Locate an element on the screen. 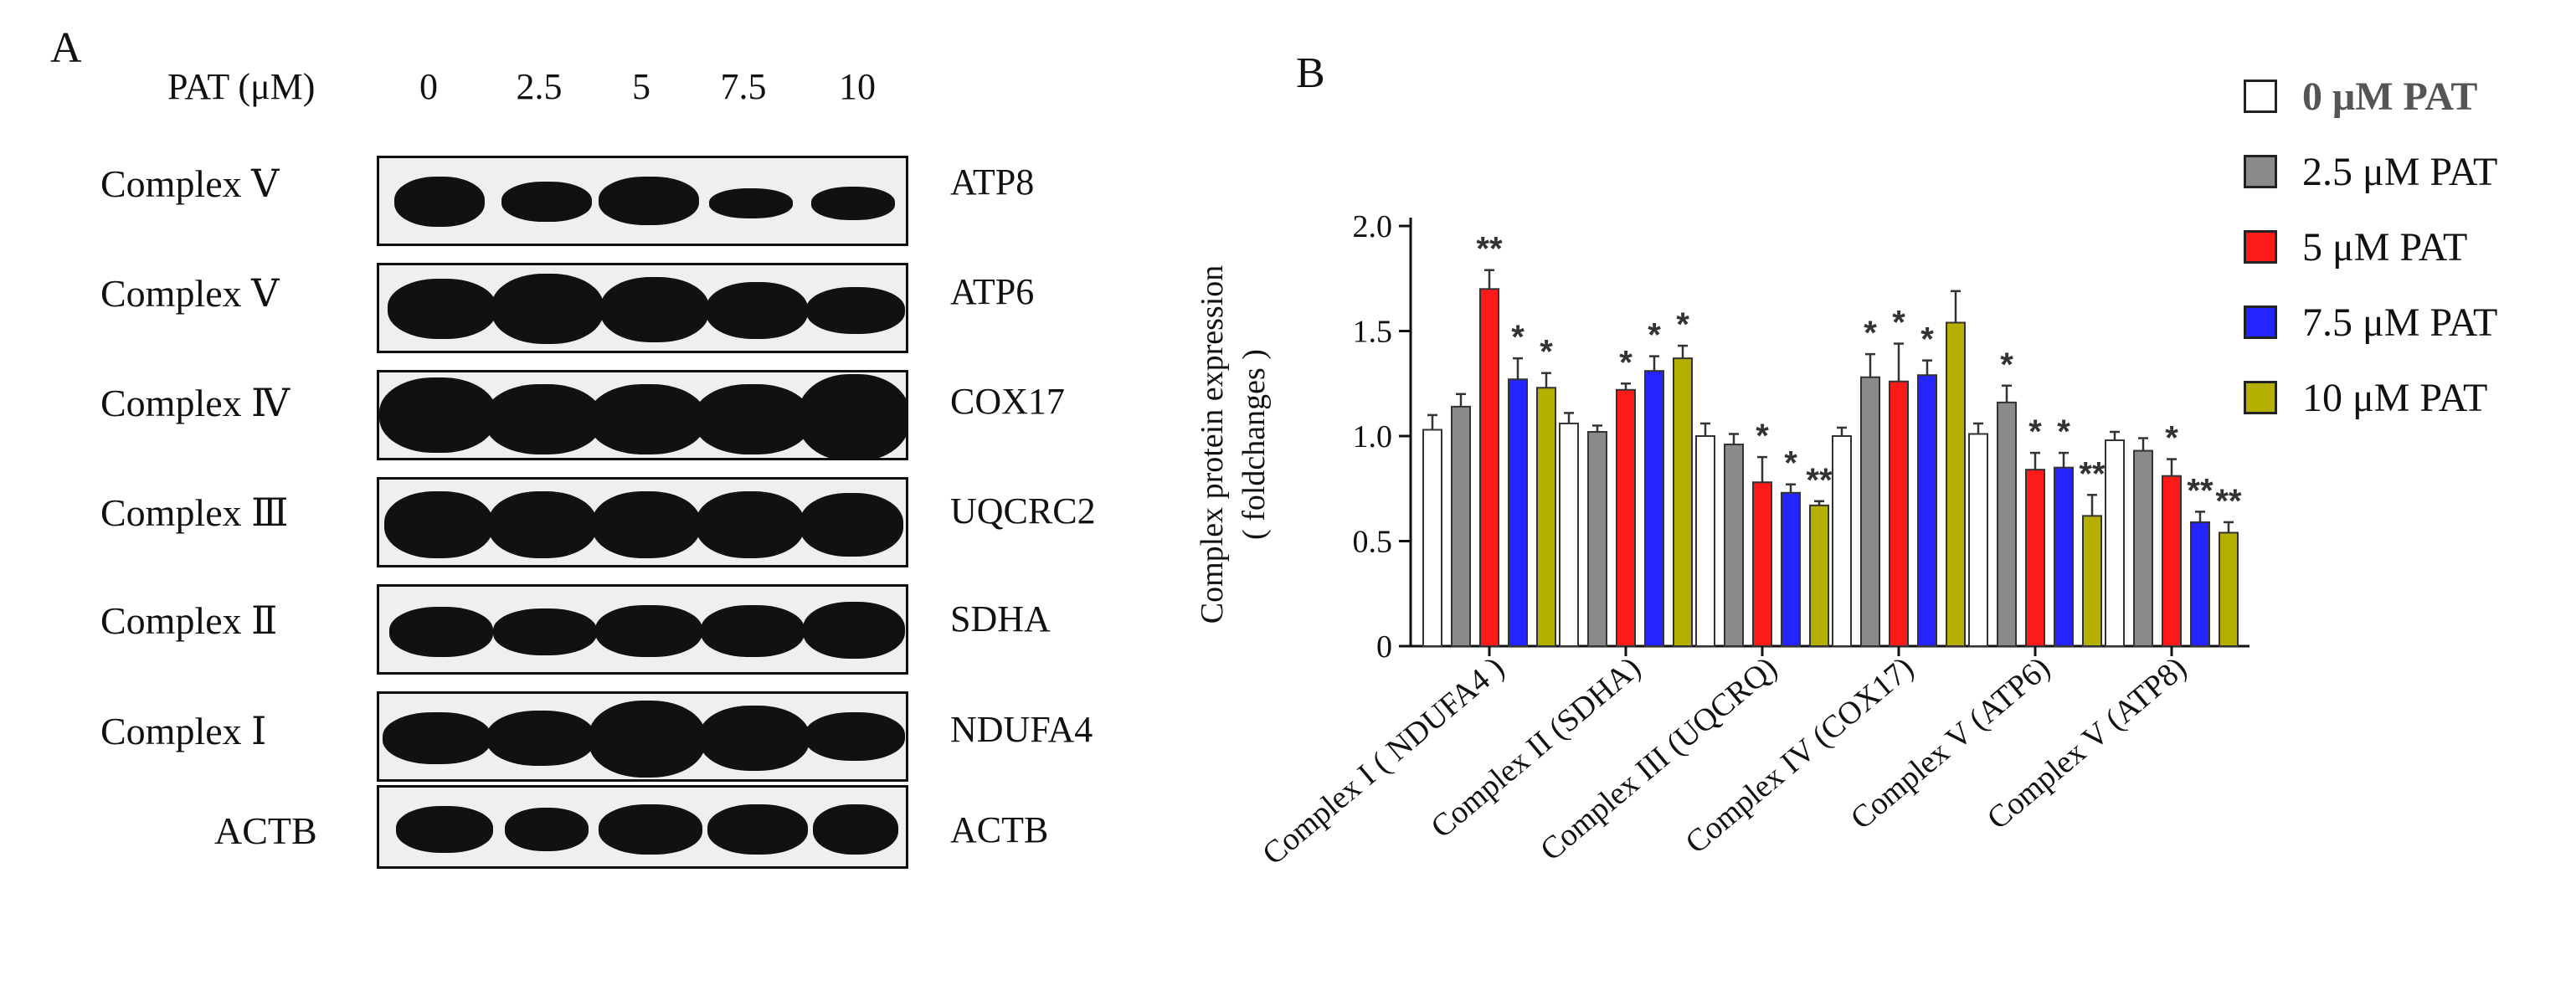 This screenshot has width=2576, height=996. legend-label-5um: 5 μM PAT is located at coordinates (2385, 247).